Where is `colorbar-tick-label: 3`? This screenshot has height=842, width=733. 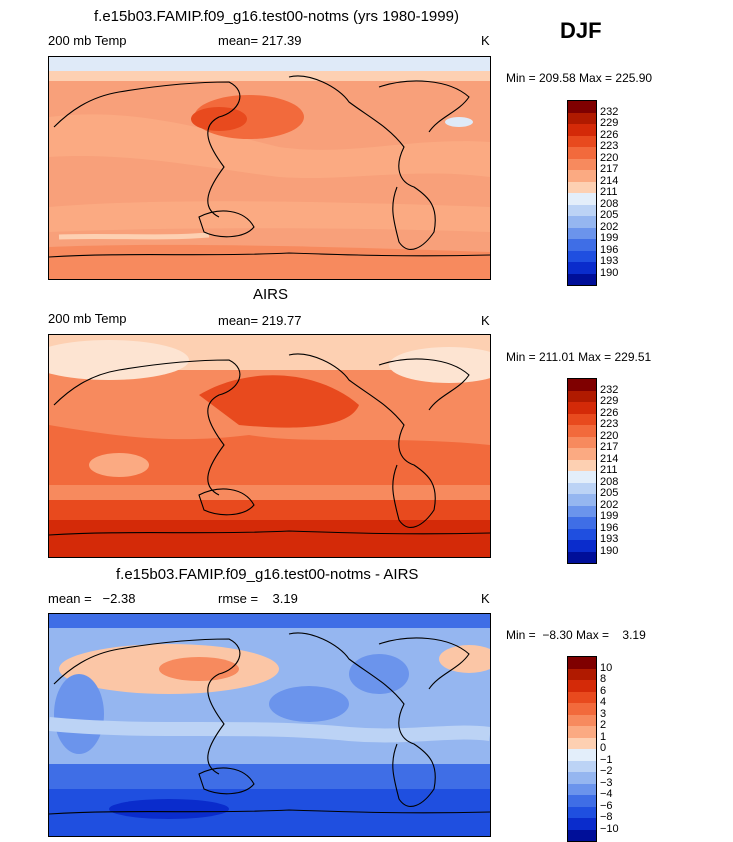 colorbar-tick-label: 3 is located at coordinates (603, 714).